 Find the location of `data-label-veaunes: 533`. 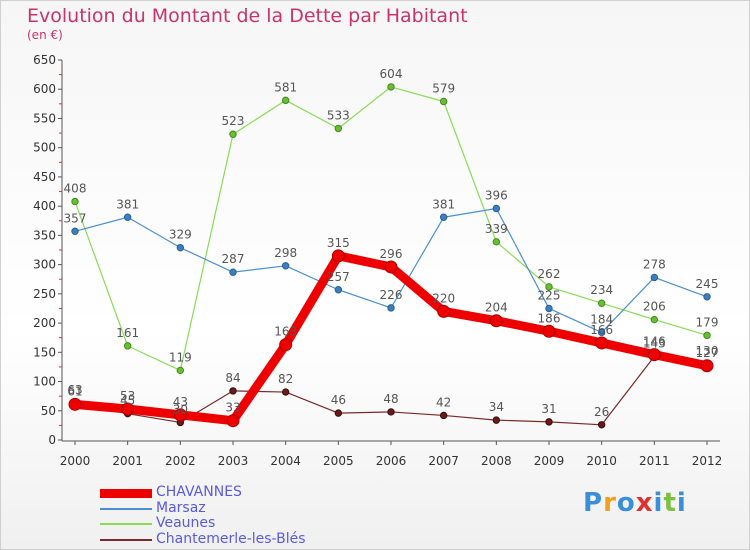

data-label-veaunes: 533 is located at coordinates (338, 115).